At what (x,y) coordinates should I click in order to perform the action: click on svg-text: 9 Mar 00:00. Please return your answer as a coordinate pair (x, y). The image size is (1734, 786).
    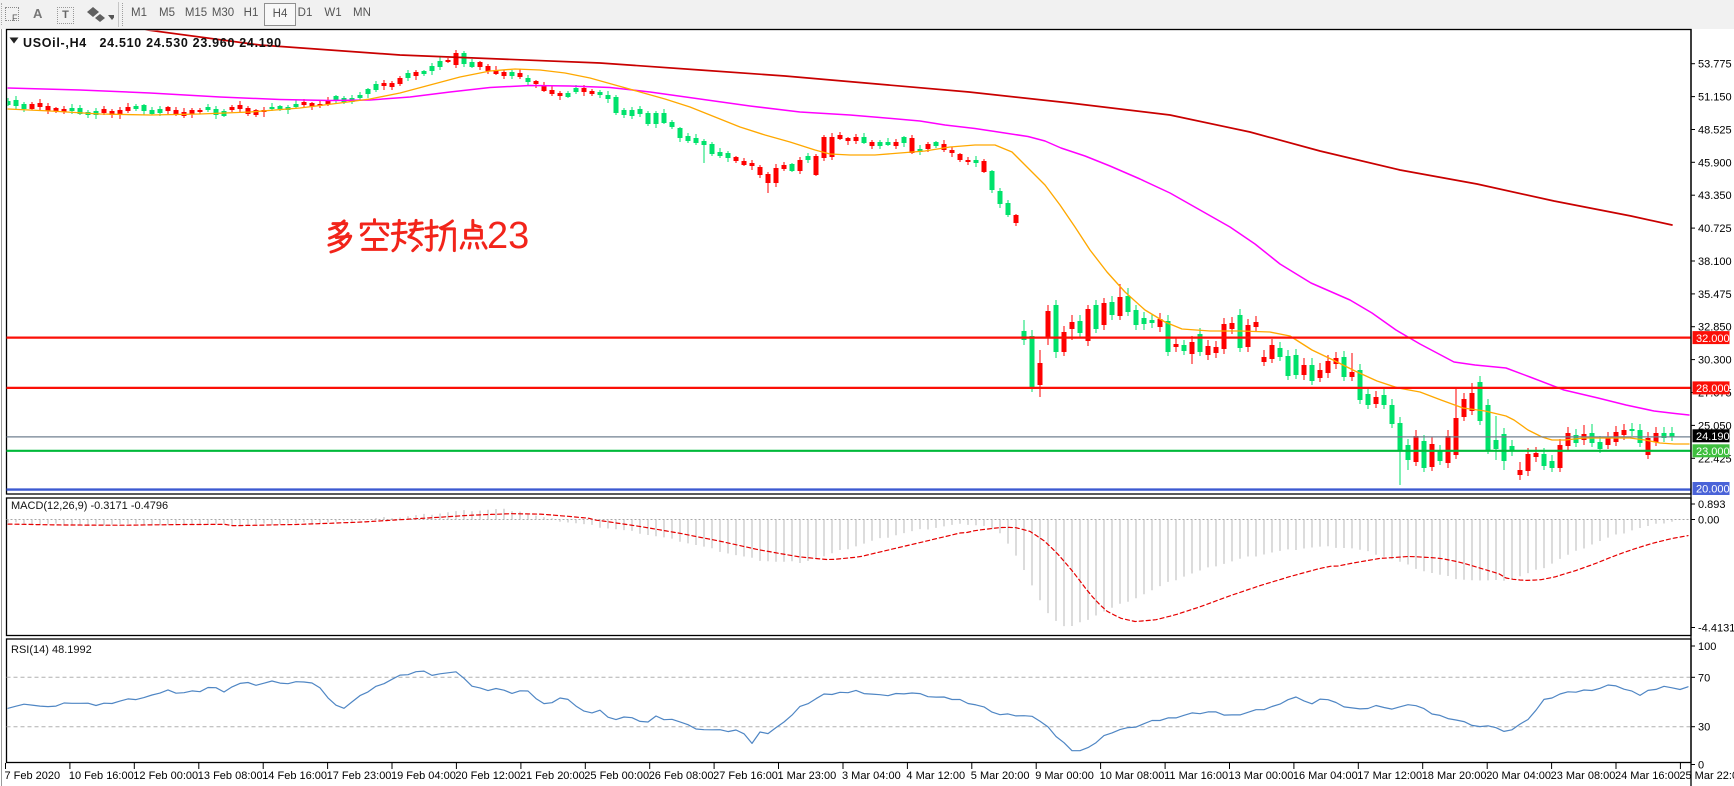
    Looking at the image, I should click on (1064, 776).